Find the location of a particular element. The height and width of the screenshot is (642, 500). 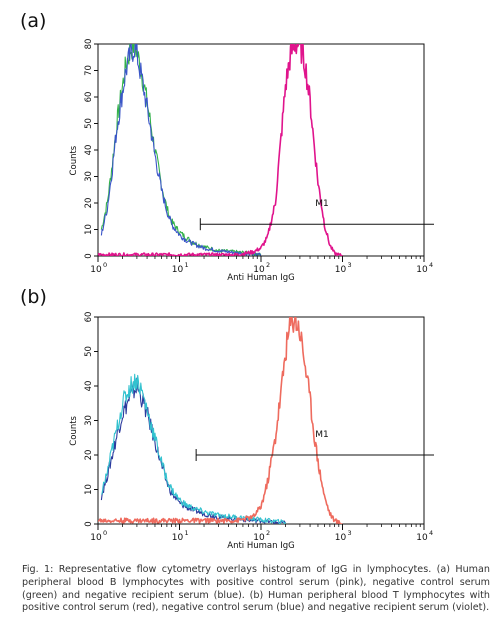

panel-label-b: (b) is located at coordinates (33, 297).